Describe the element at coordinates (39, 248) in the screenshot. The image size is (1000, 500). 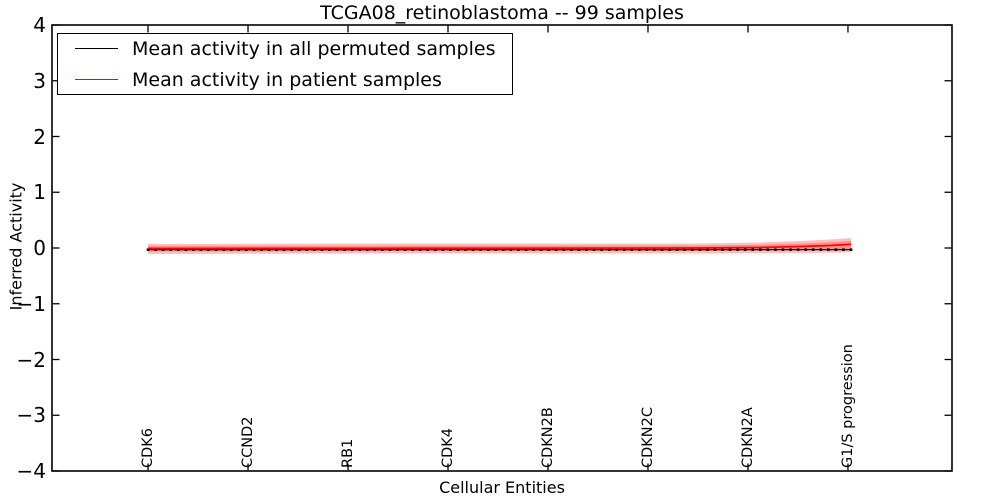
I see `y-tick-label: 0` at that location.